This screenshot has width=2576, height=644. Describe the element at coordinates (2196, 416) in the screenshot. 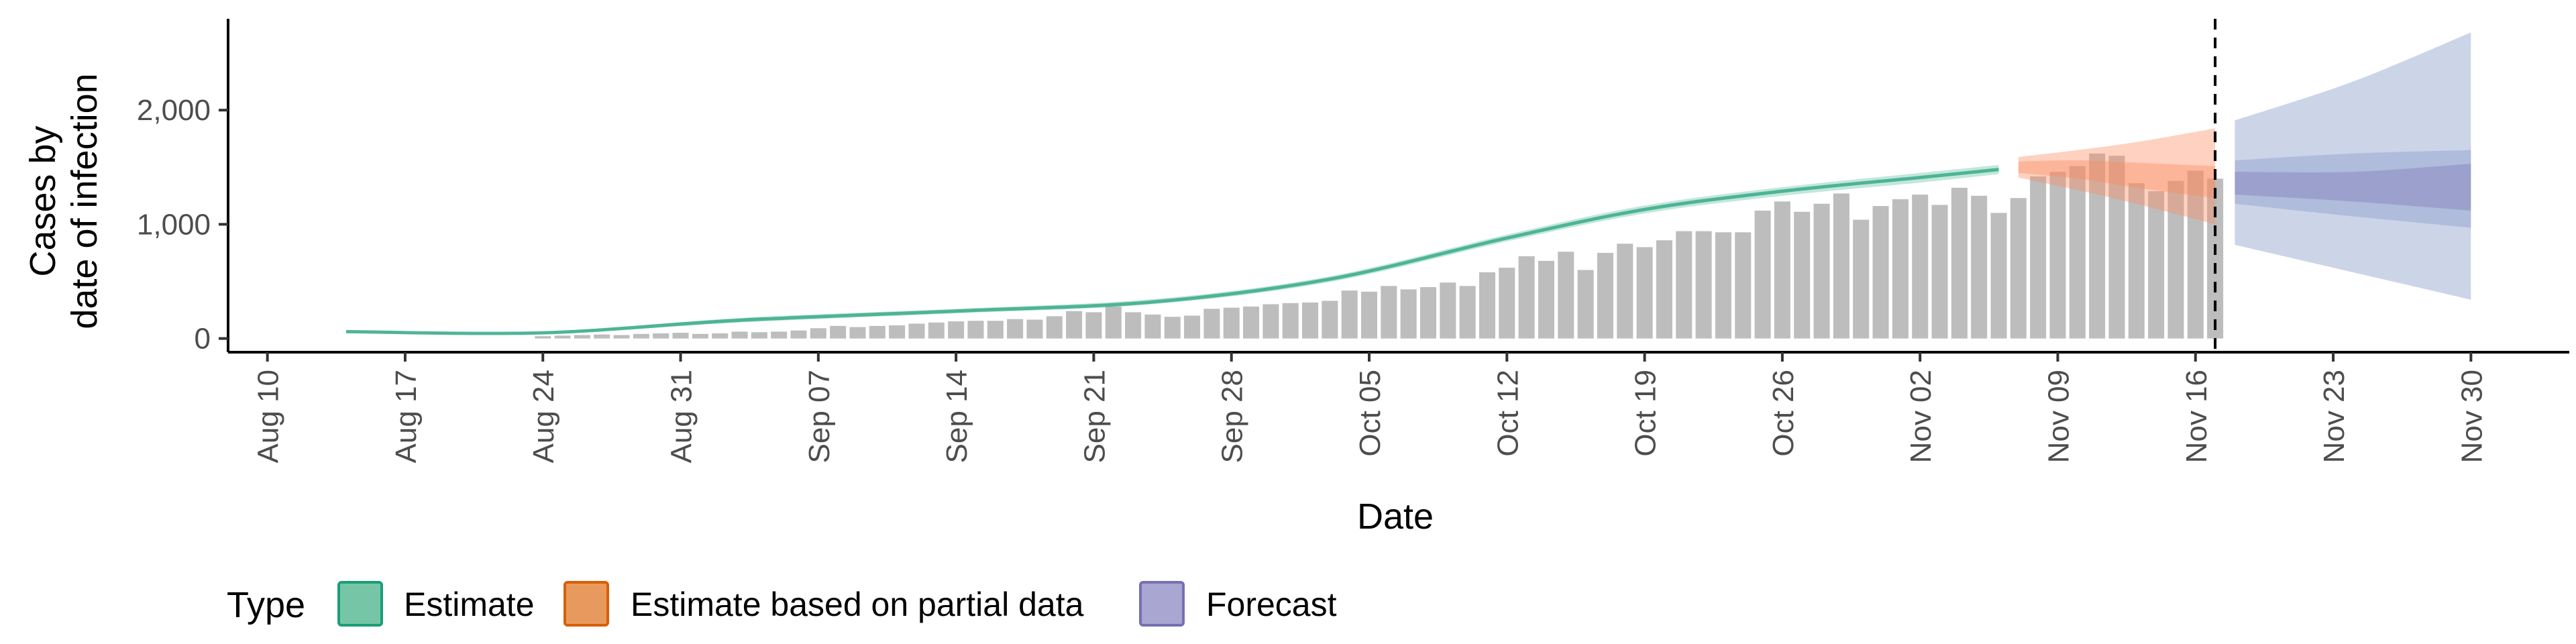

I see `x-tick-label: Nov 16` at that location.